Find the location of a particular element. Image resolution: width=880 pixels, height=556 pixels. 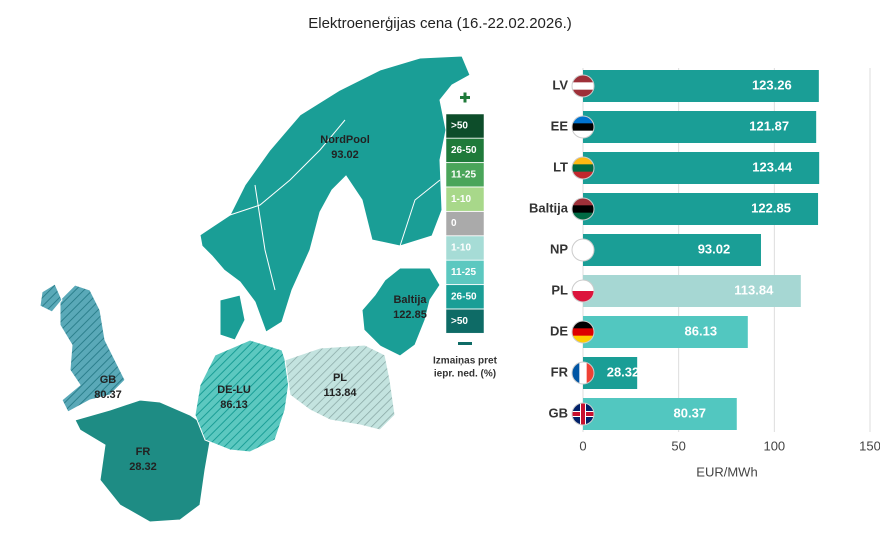

legend-label: 0 is located at coordinates (454, 223).